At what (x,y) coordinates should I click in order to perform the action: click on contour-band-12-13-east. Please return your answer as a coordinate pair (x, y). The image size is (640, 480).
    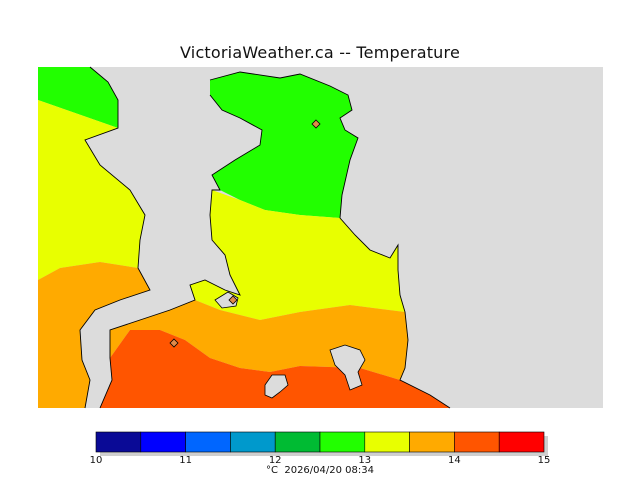
    Looking at the image, I should click on (284, 145).